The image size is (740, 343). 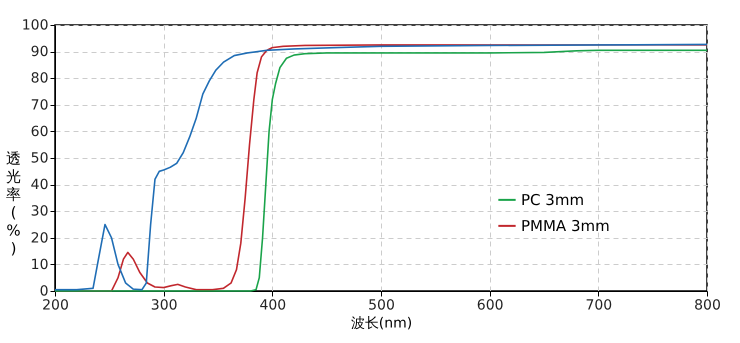 What do you see at coordinates (598, 306) in the screenshot?
I see `x-tick-label: 700` at bounding box center [598, 306].